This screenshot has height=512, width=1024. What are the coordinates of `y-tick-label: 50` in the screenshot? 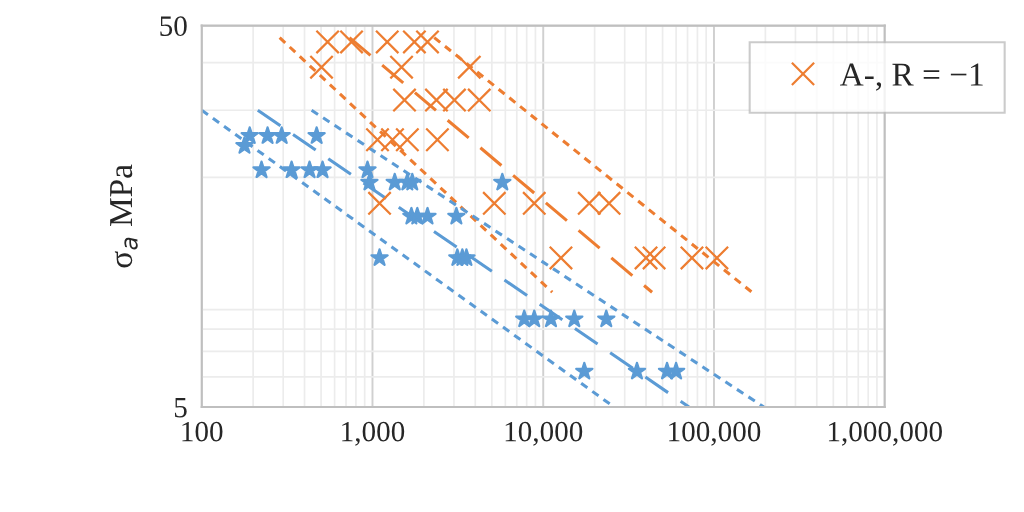 It's located at (173, 26).